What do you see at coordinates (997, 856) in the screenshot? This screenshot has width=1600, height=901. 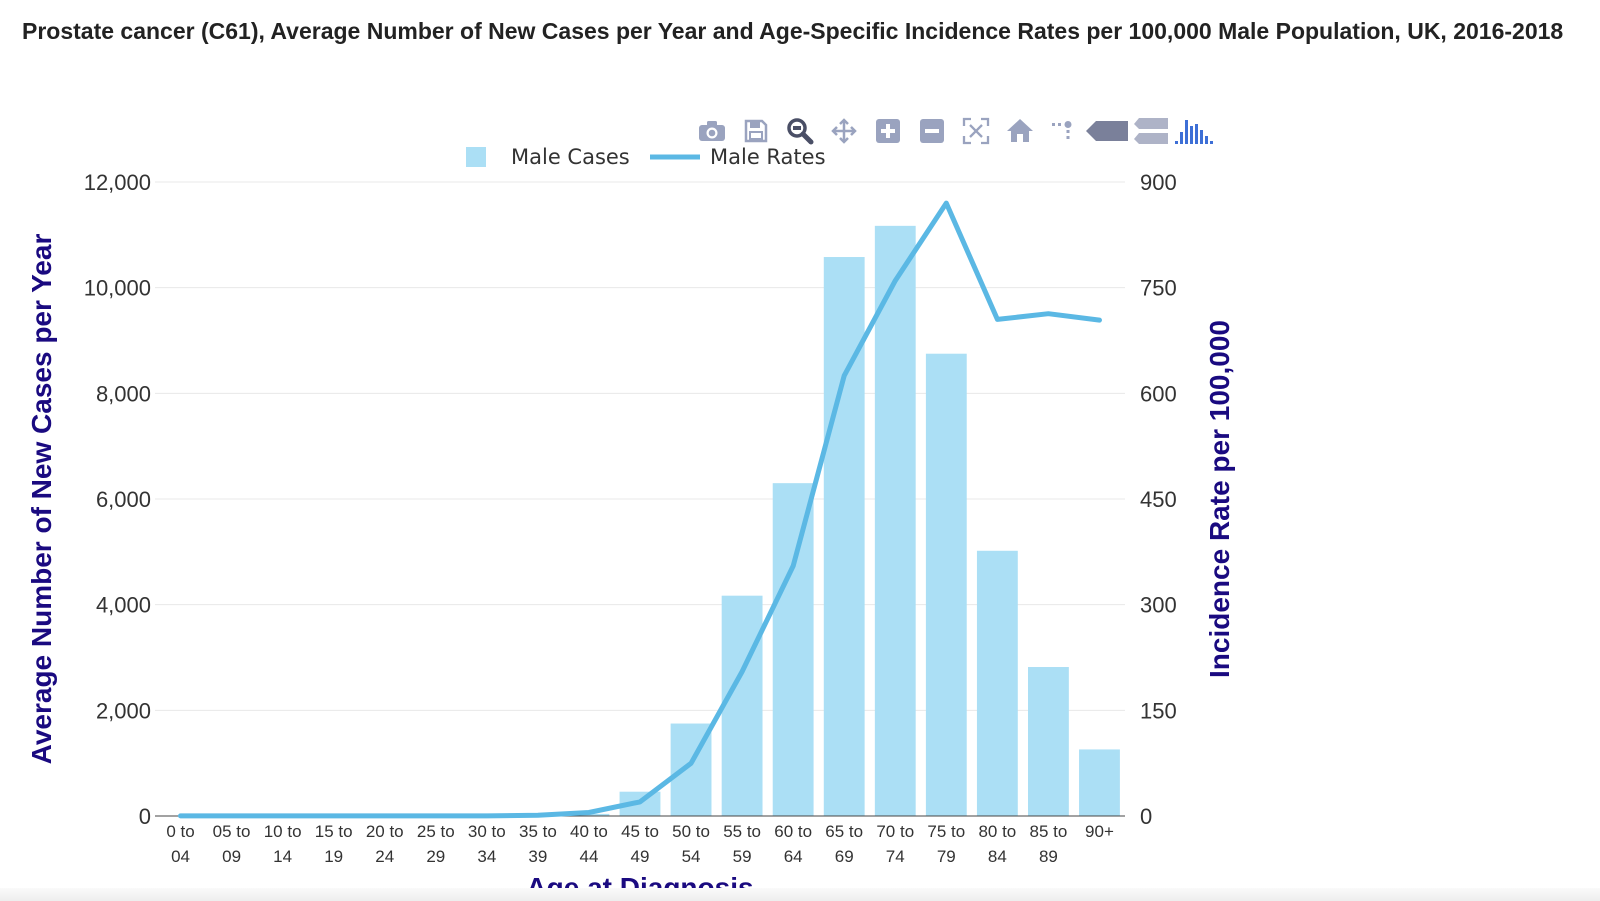 I see `x-tick-label: 84` at bounding box center [997, 856].